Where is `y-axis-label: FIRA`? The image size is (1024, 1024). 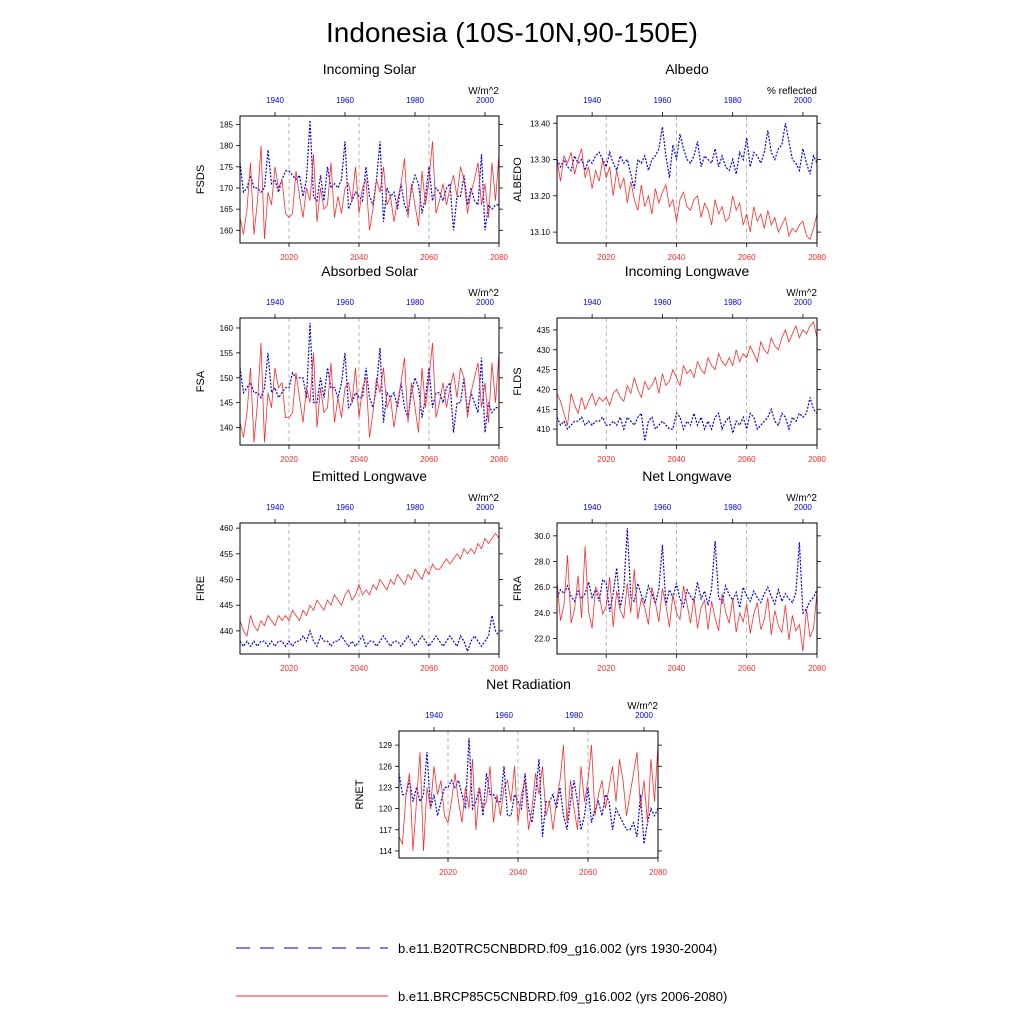 y-axis-label: FIRA is located at coordinates (518, 588).